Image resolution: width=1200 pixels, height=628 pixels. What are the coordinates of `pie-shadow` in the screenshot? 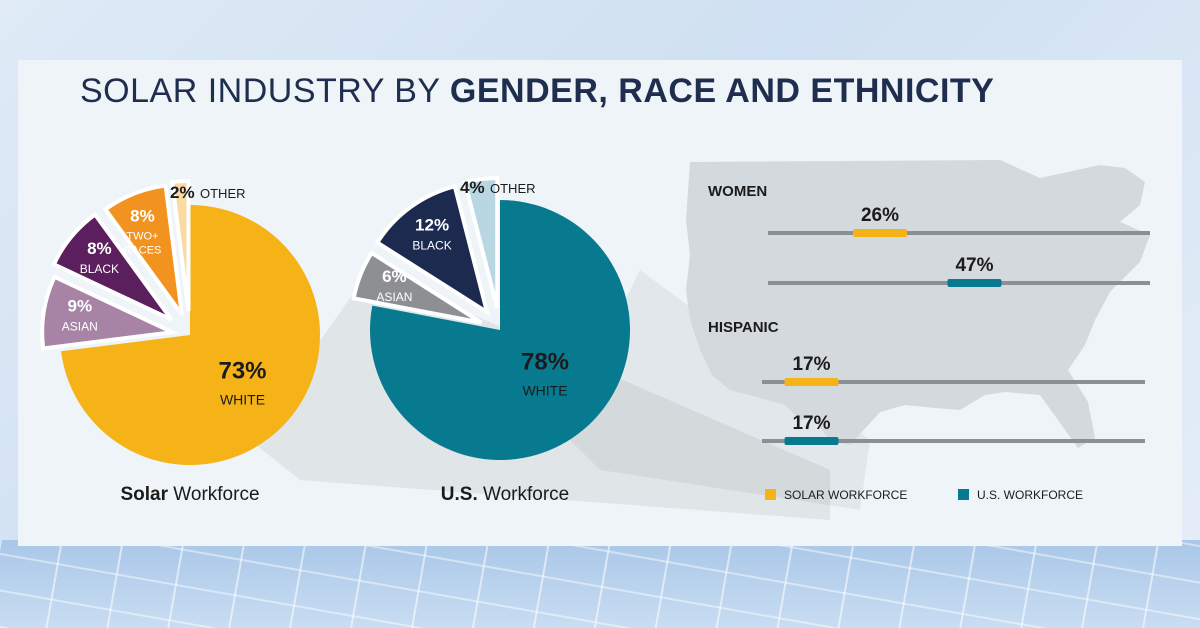 It's located at (715, 390).